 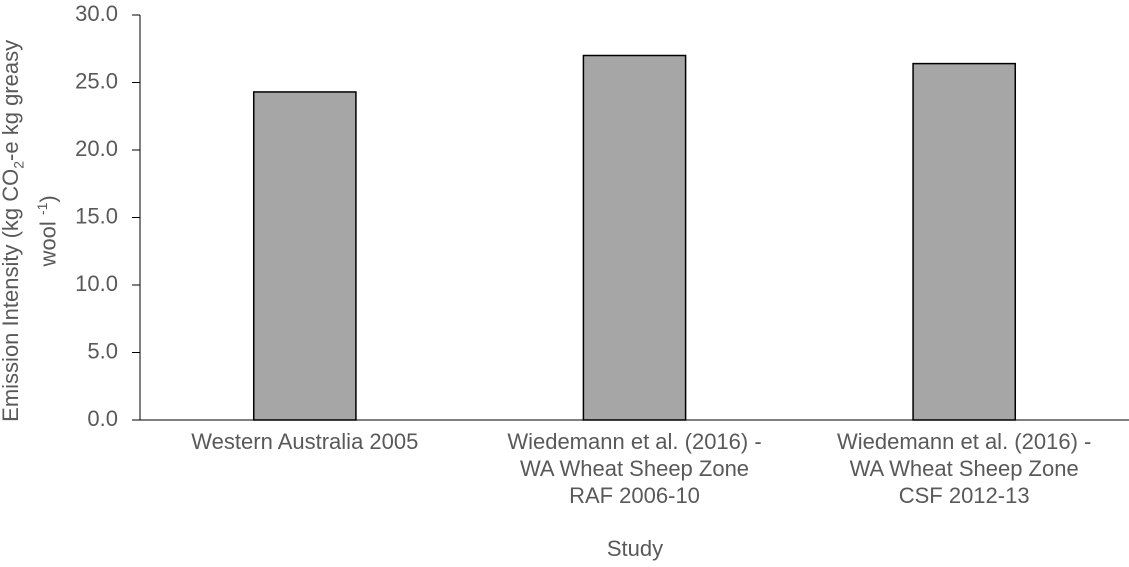 I want to click on y-label-part: 2, so click(x=18, y=164).